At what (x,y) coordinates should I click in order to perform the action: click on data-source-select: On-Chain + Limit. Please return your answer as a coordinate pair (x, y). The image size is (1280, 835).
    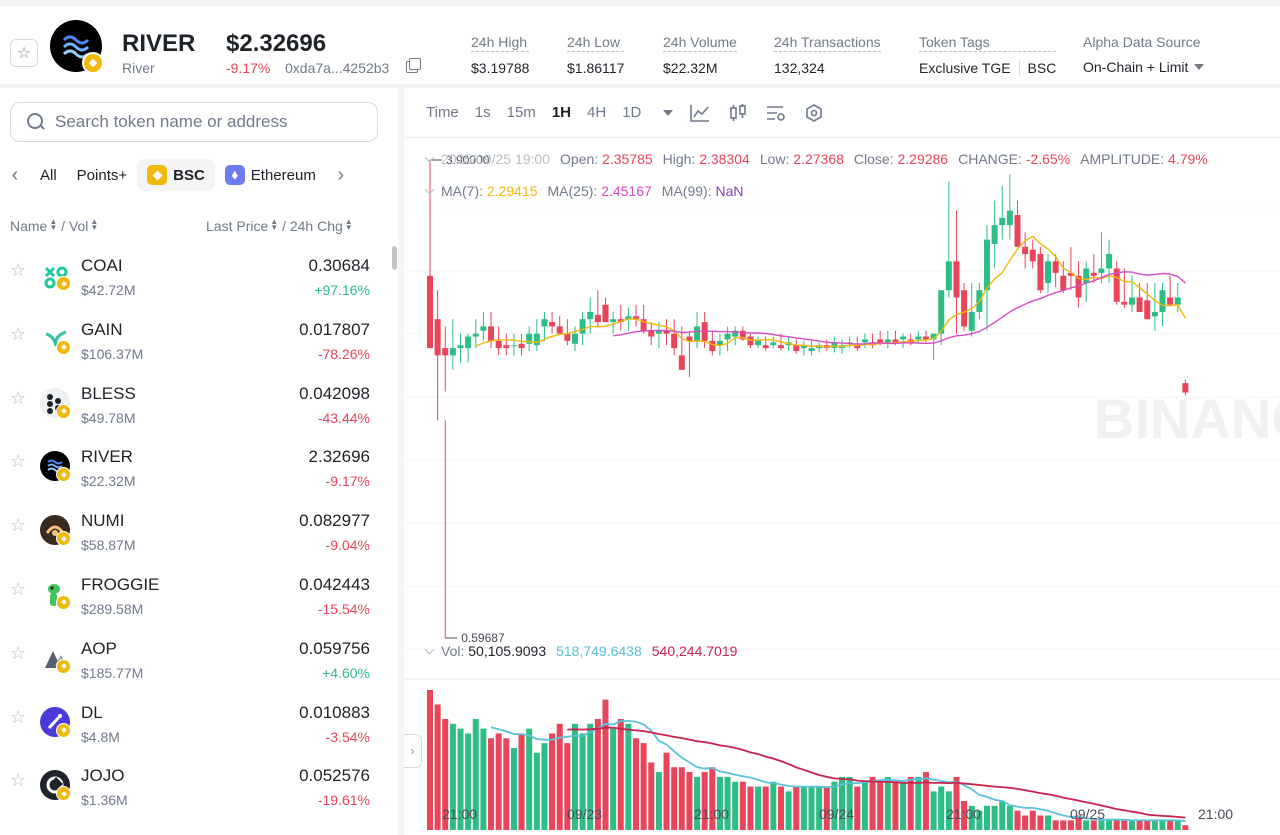
    Looking at the image, I should click on (1144, 67).